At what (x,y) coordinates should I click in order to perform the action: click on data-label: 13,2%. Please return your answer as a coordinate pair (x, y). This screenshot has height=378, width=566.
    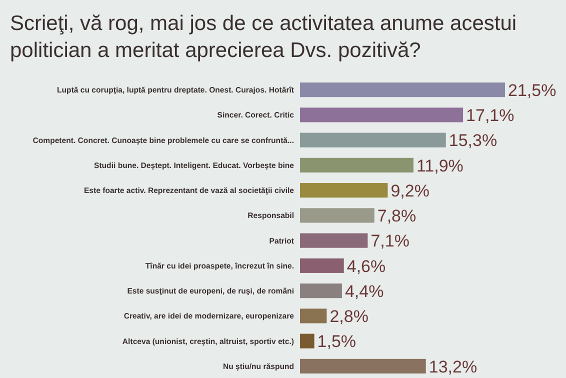
    Looking at the image, I should click on (453, 366).